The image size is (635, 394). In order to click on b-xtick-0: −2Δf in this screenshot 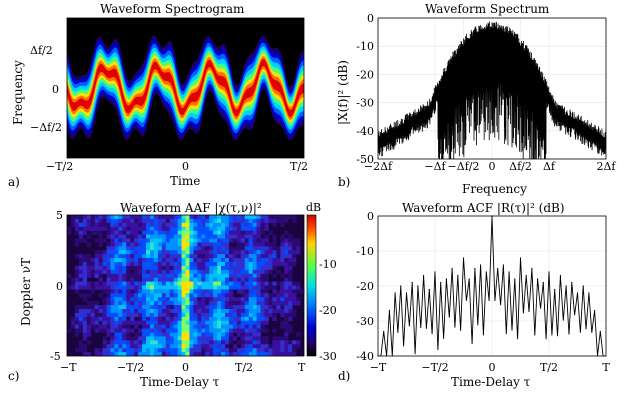, I will do `click(378, 166)`.